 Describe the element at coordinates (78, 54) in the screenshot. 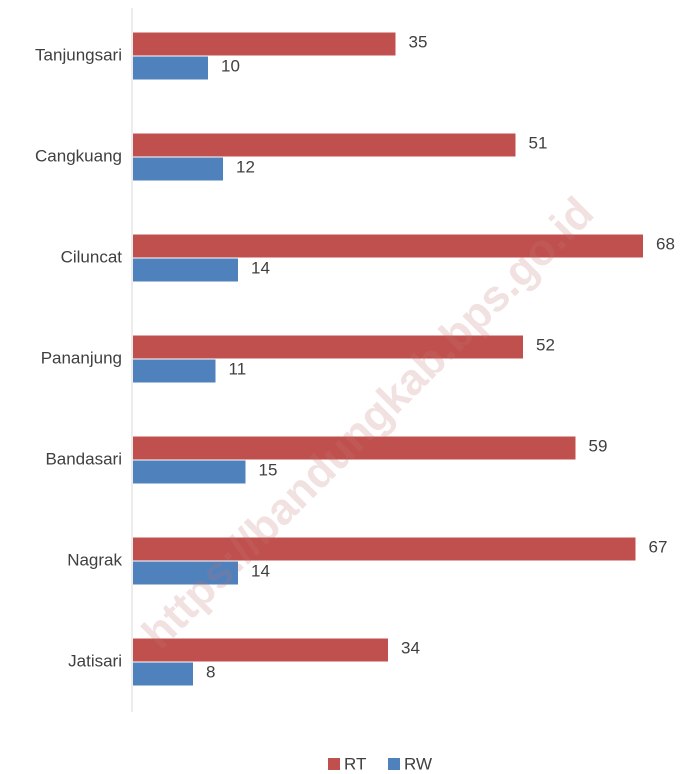

I see `category-label: Tanjungsari` at that location.